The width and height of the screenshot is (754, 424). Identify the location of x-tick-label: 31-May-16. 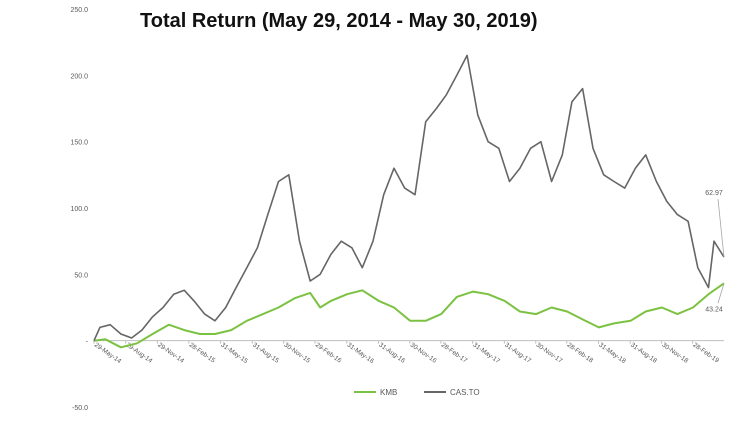
(361, 354).